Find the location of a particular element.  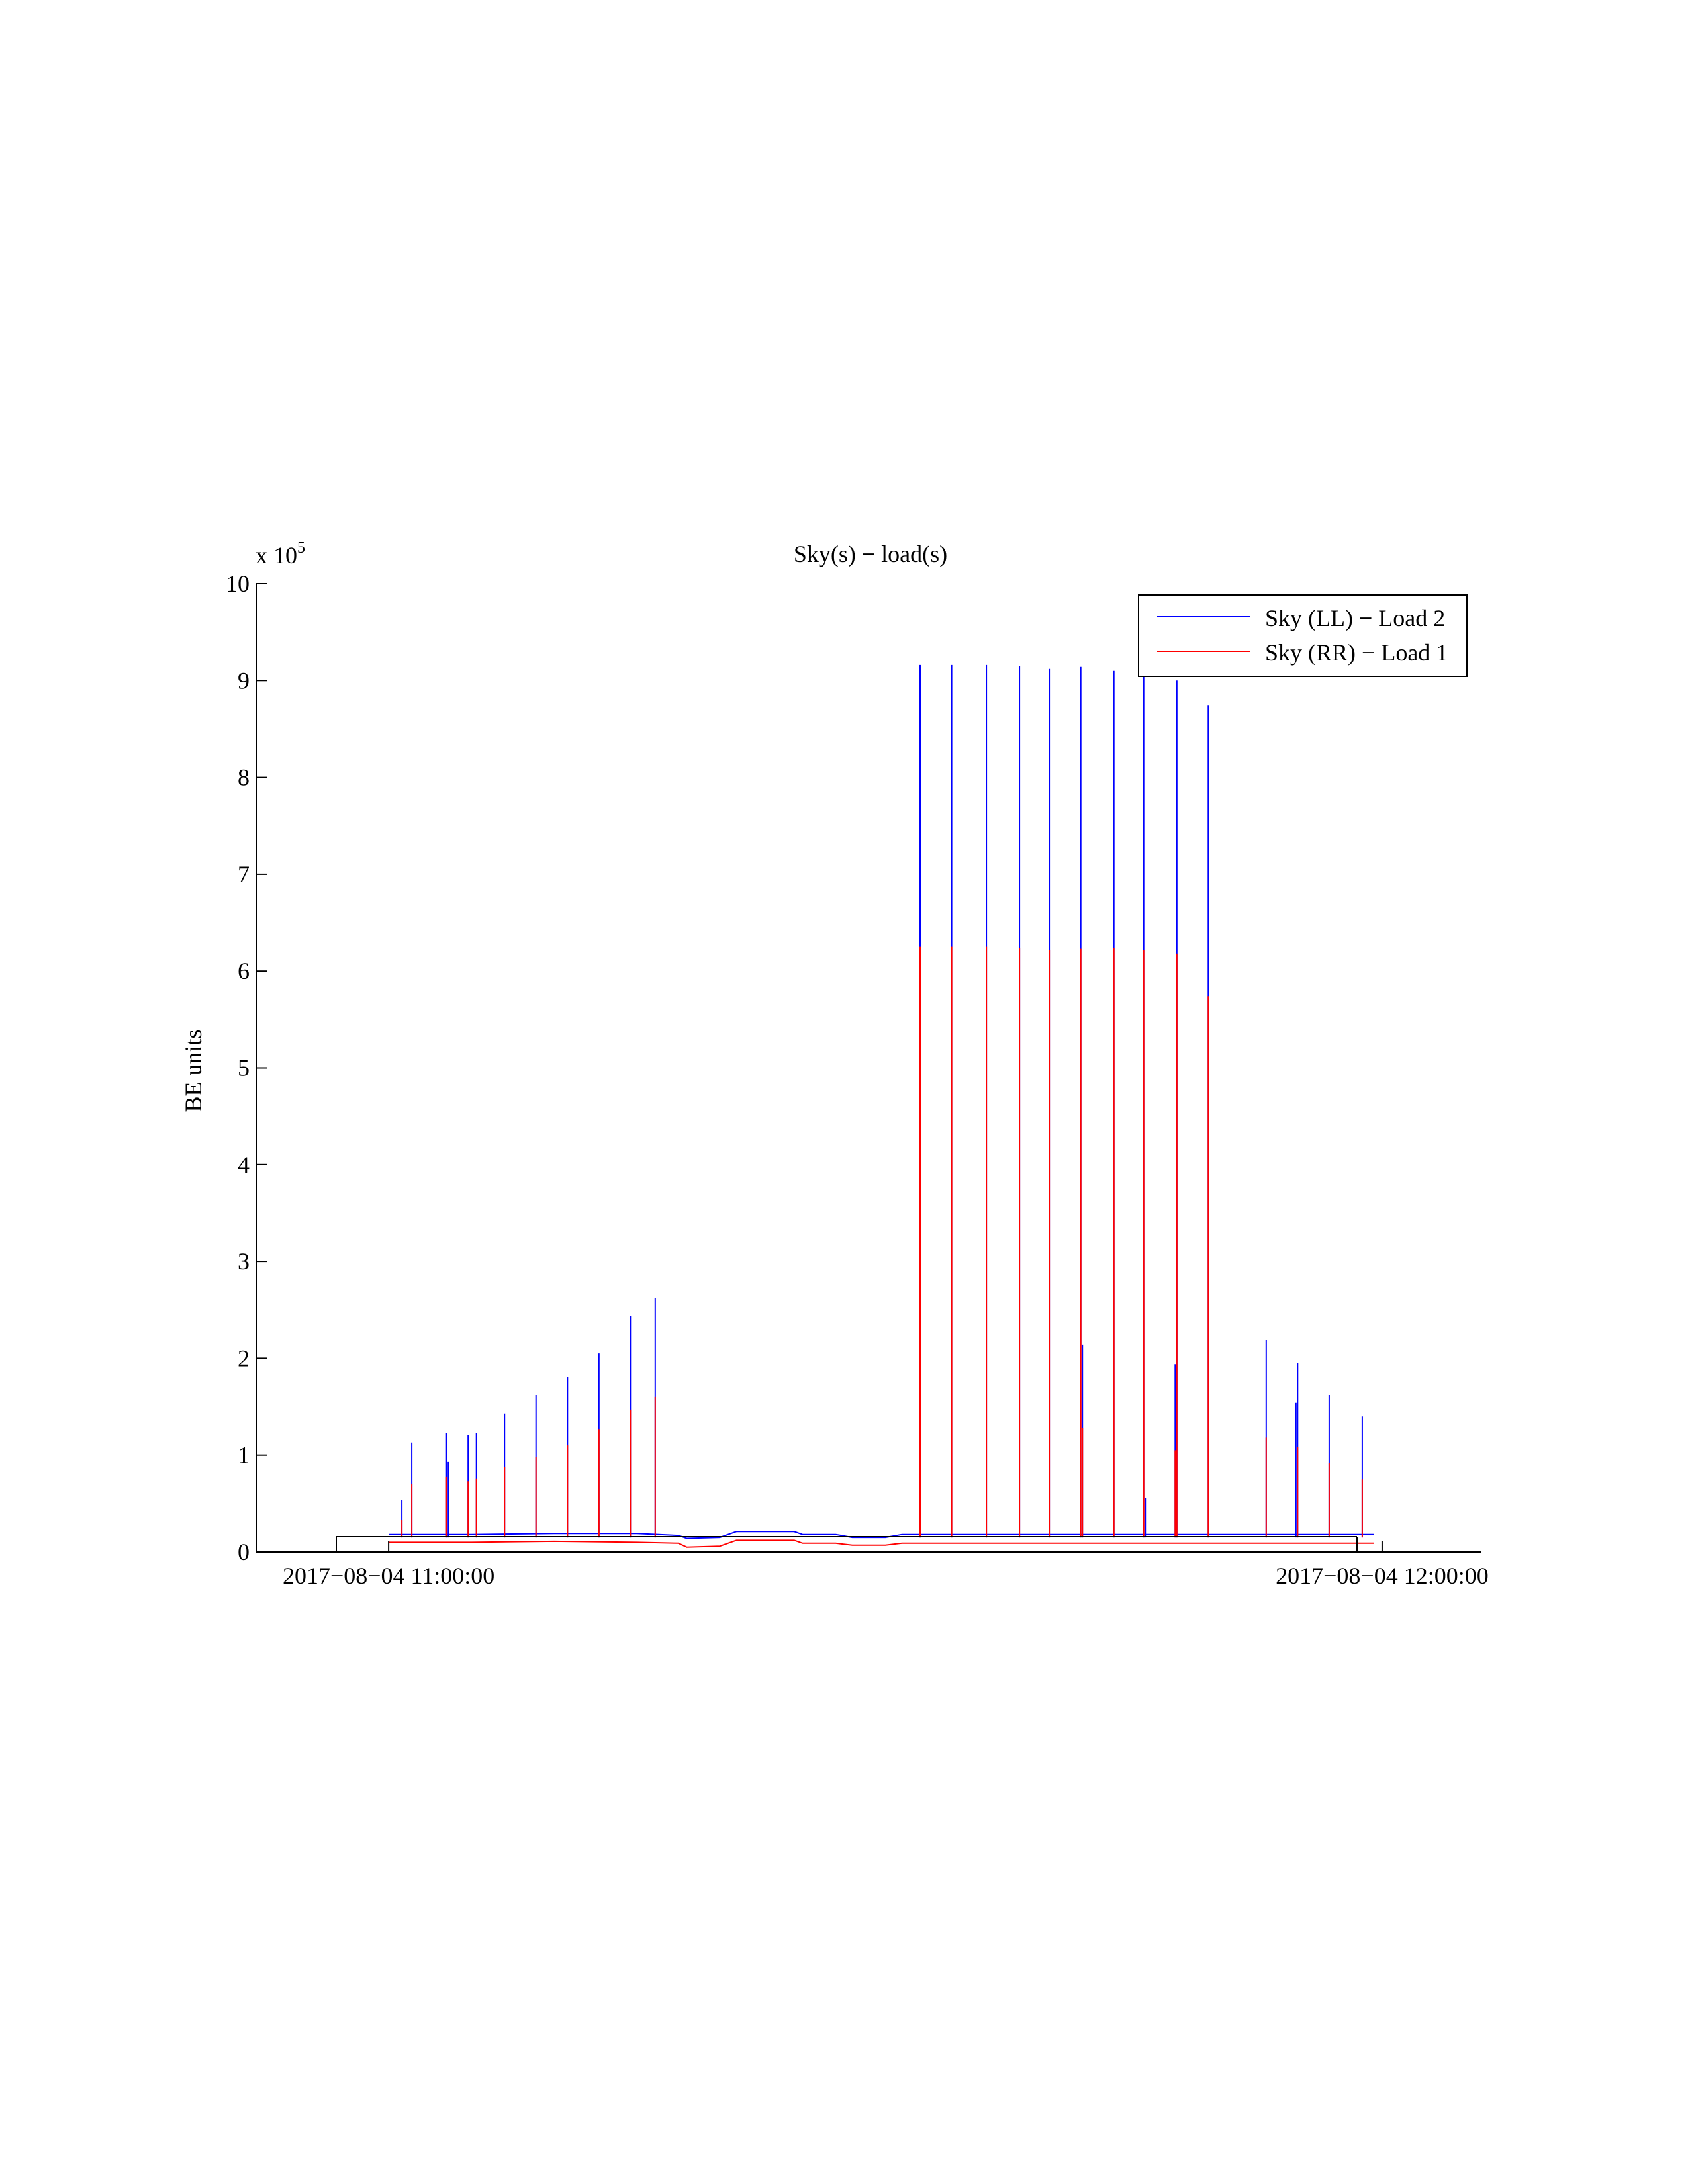

y-tick-label: 4 is located at coordinates (244, 1165).